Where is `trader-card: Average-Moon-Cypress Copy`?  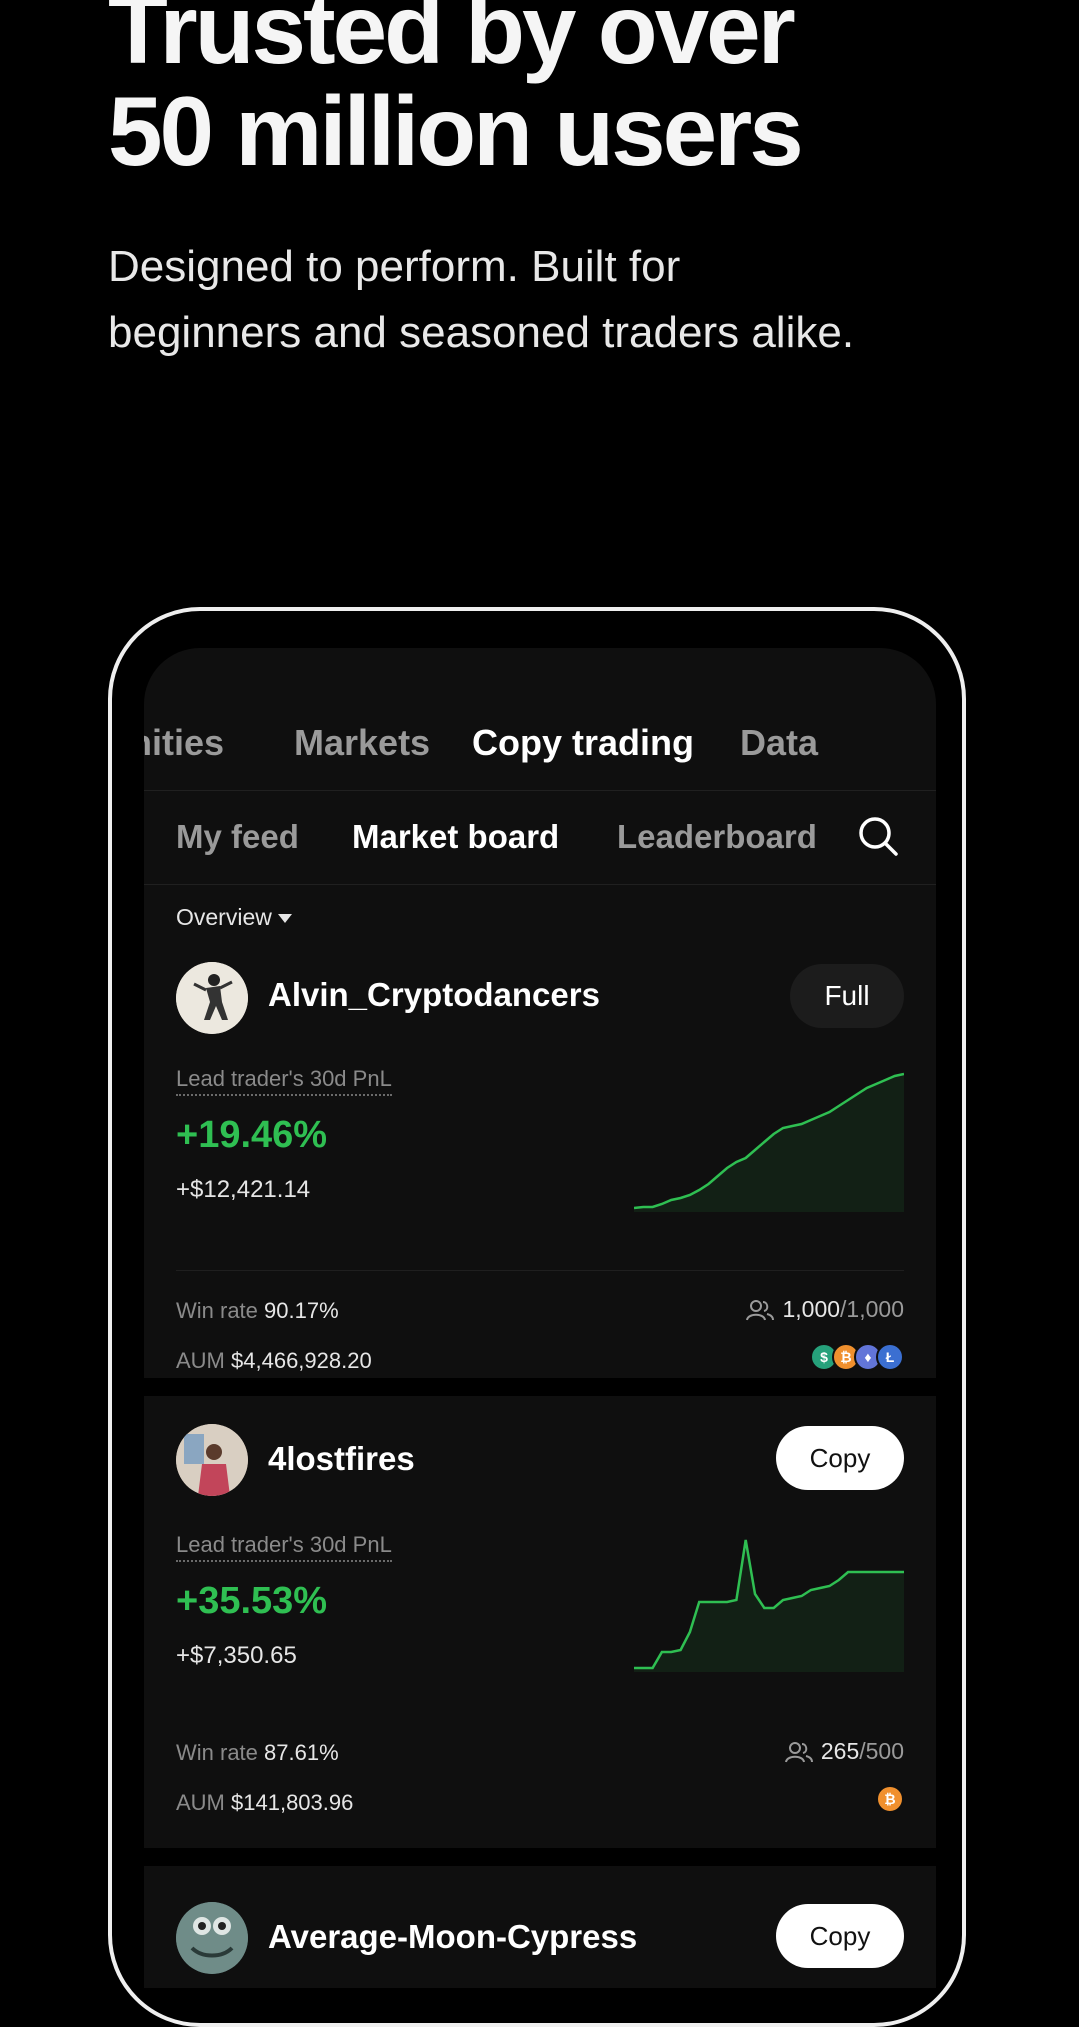
trader-card: Average-Moon-Cypress Copy is located at coordinates (540, 1927).